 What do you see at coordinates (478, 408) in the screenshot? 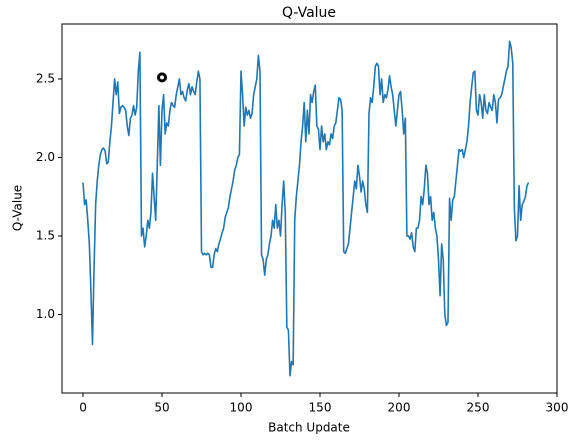
I see `x-tick-label: 250` at bounding box center [478, 408].